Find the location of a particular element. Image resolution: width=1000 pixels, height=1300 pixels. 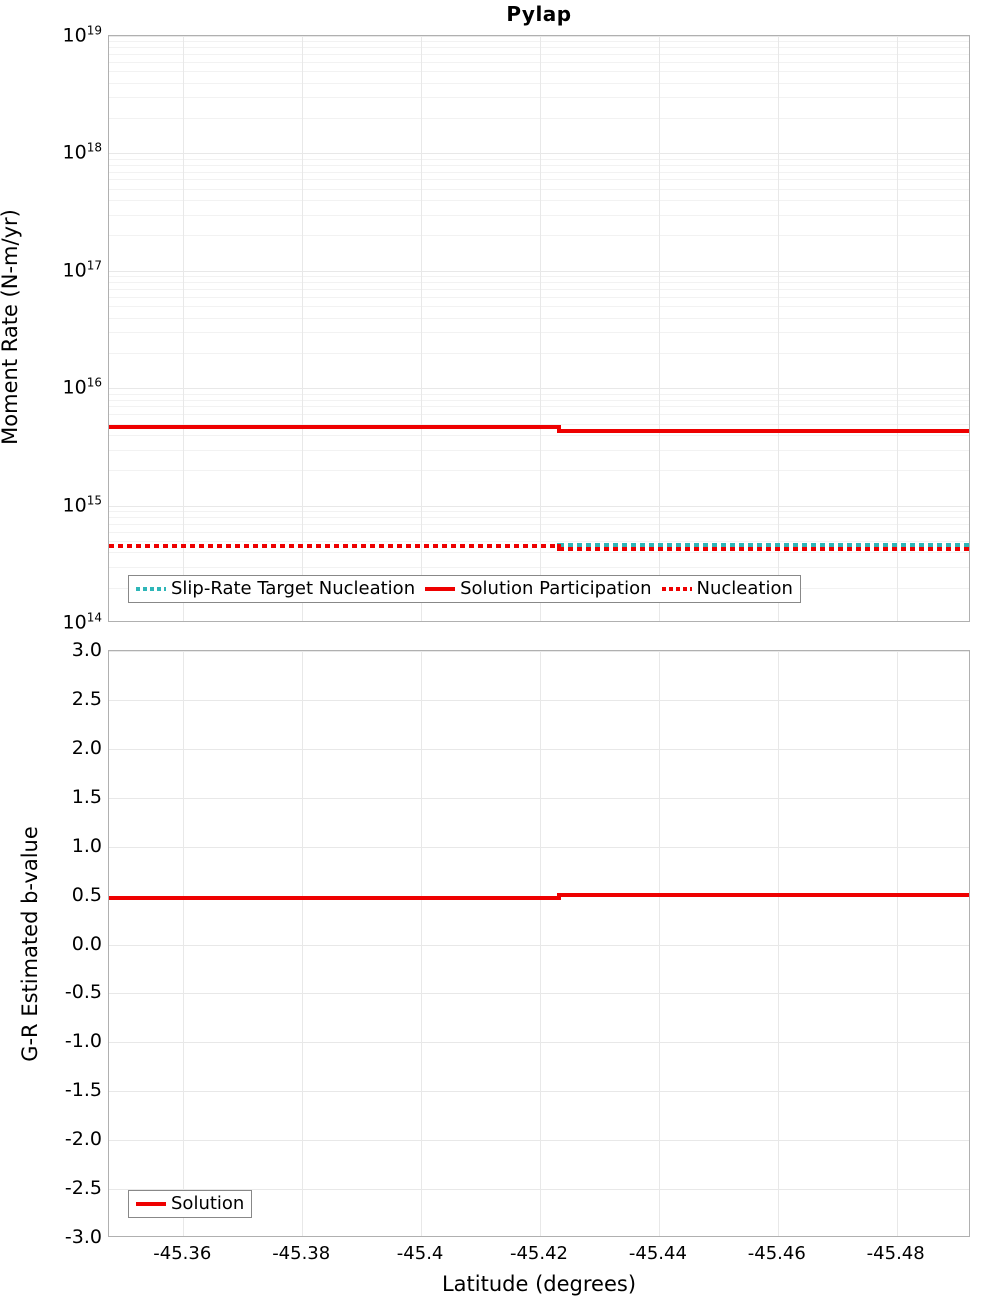

legend-line-swatch-dotted-icon is located at coordinates (151, 589).